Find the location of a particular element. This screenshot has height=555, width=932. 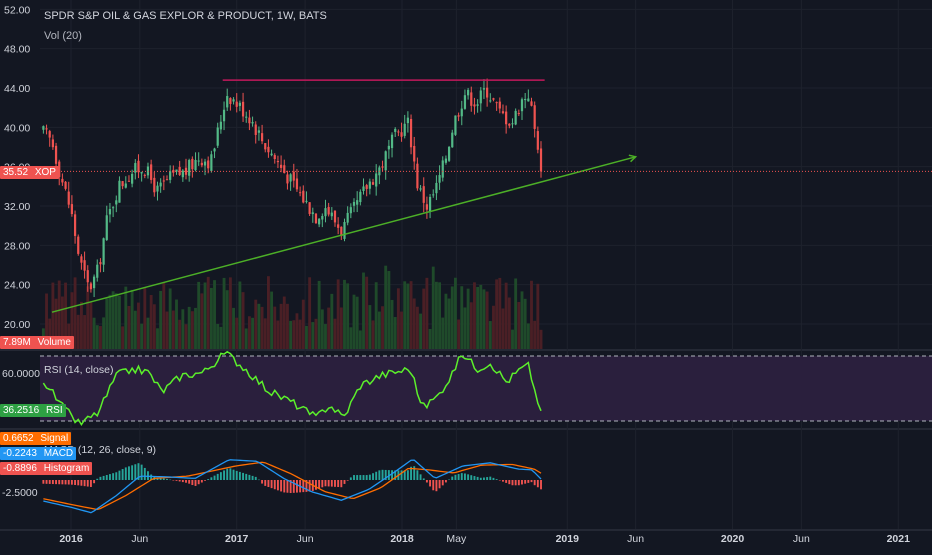

rsi-line is located at coordinates (292, 388).